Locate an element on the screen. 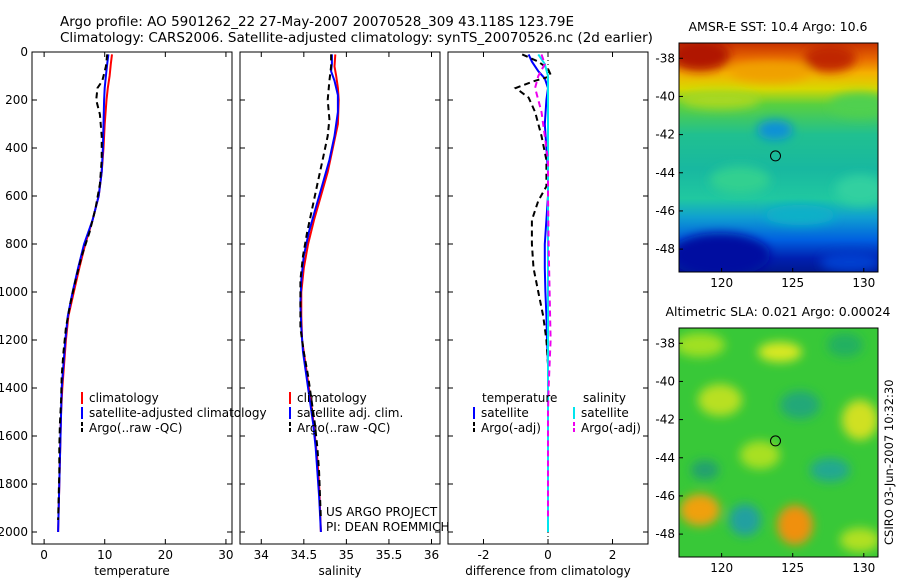 The image size is (900, 580). sla_map-ytick-label: -40 is located at coordinates (665, 381).